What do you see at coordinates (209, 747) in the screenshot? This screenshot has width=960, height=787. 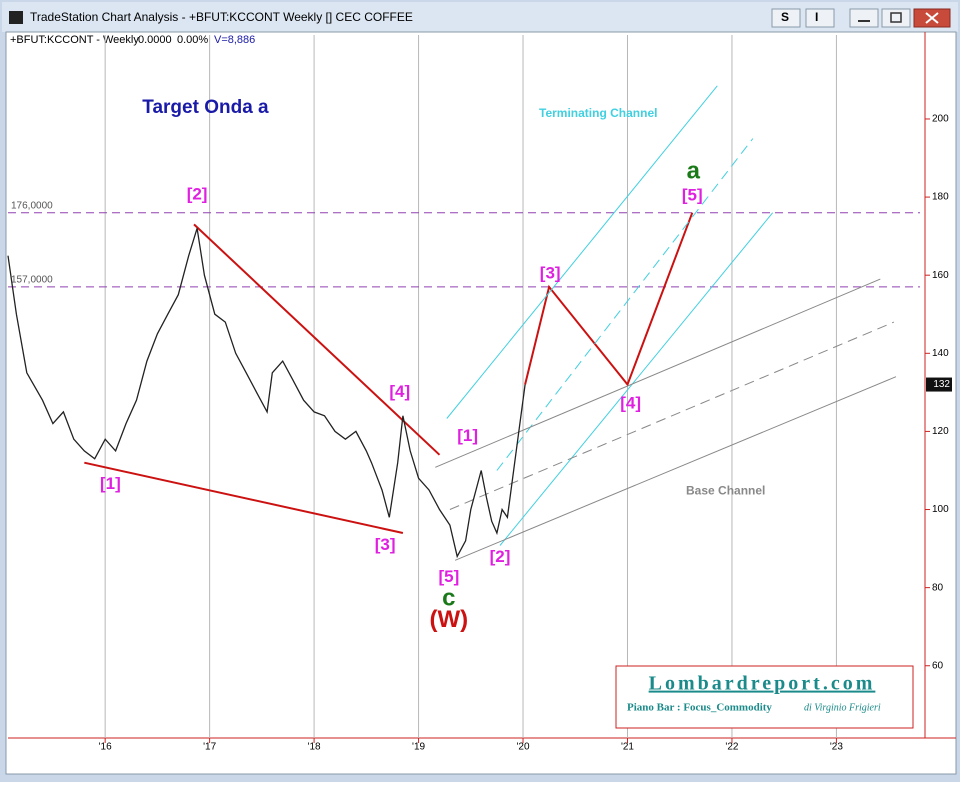 I see `x-tick-label: '17` at bounding box center [209, 747].